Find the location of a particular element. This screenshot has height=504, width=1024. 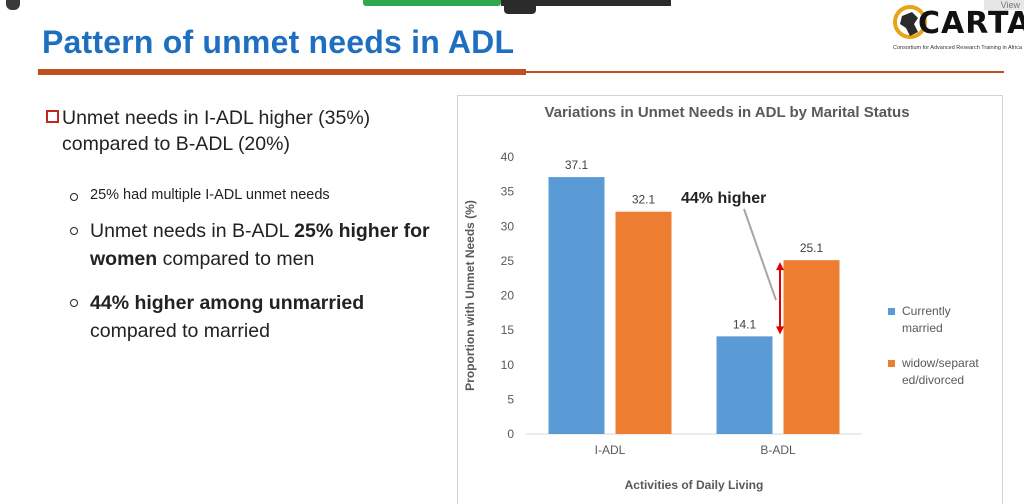

africa-logo-icon is located at coordinates (910, 22).